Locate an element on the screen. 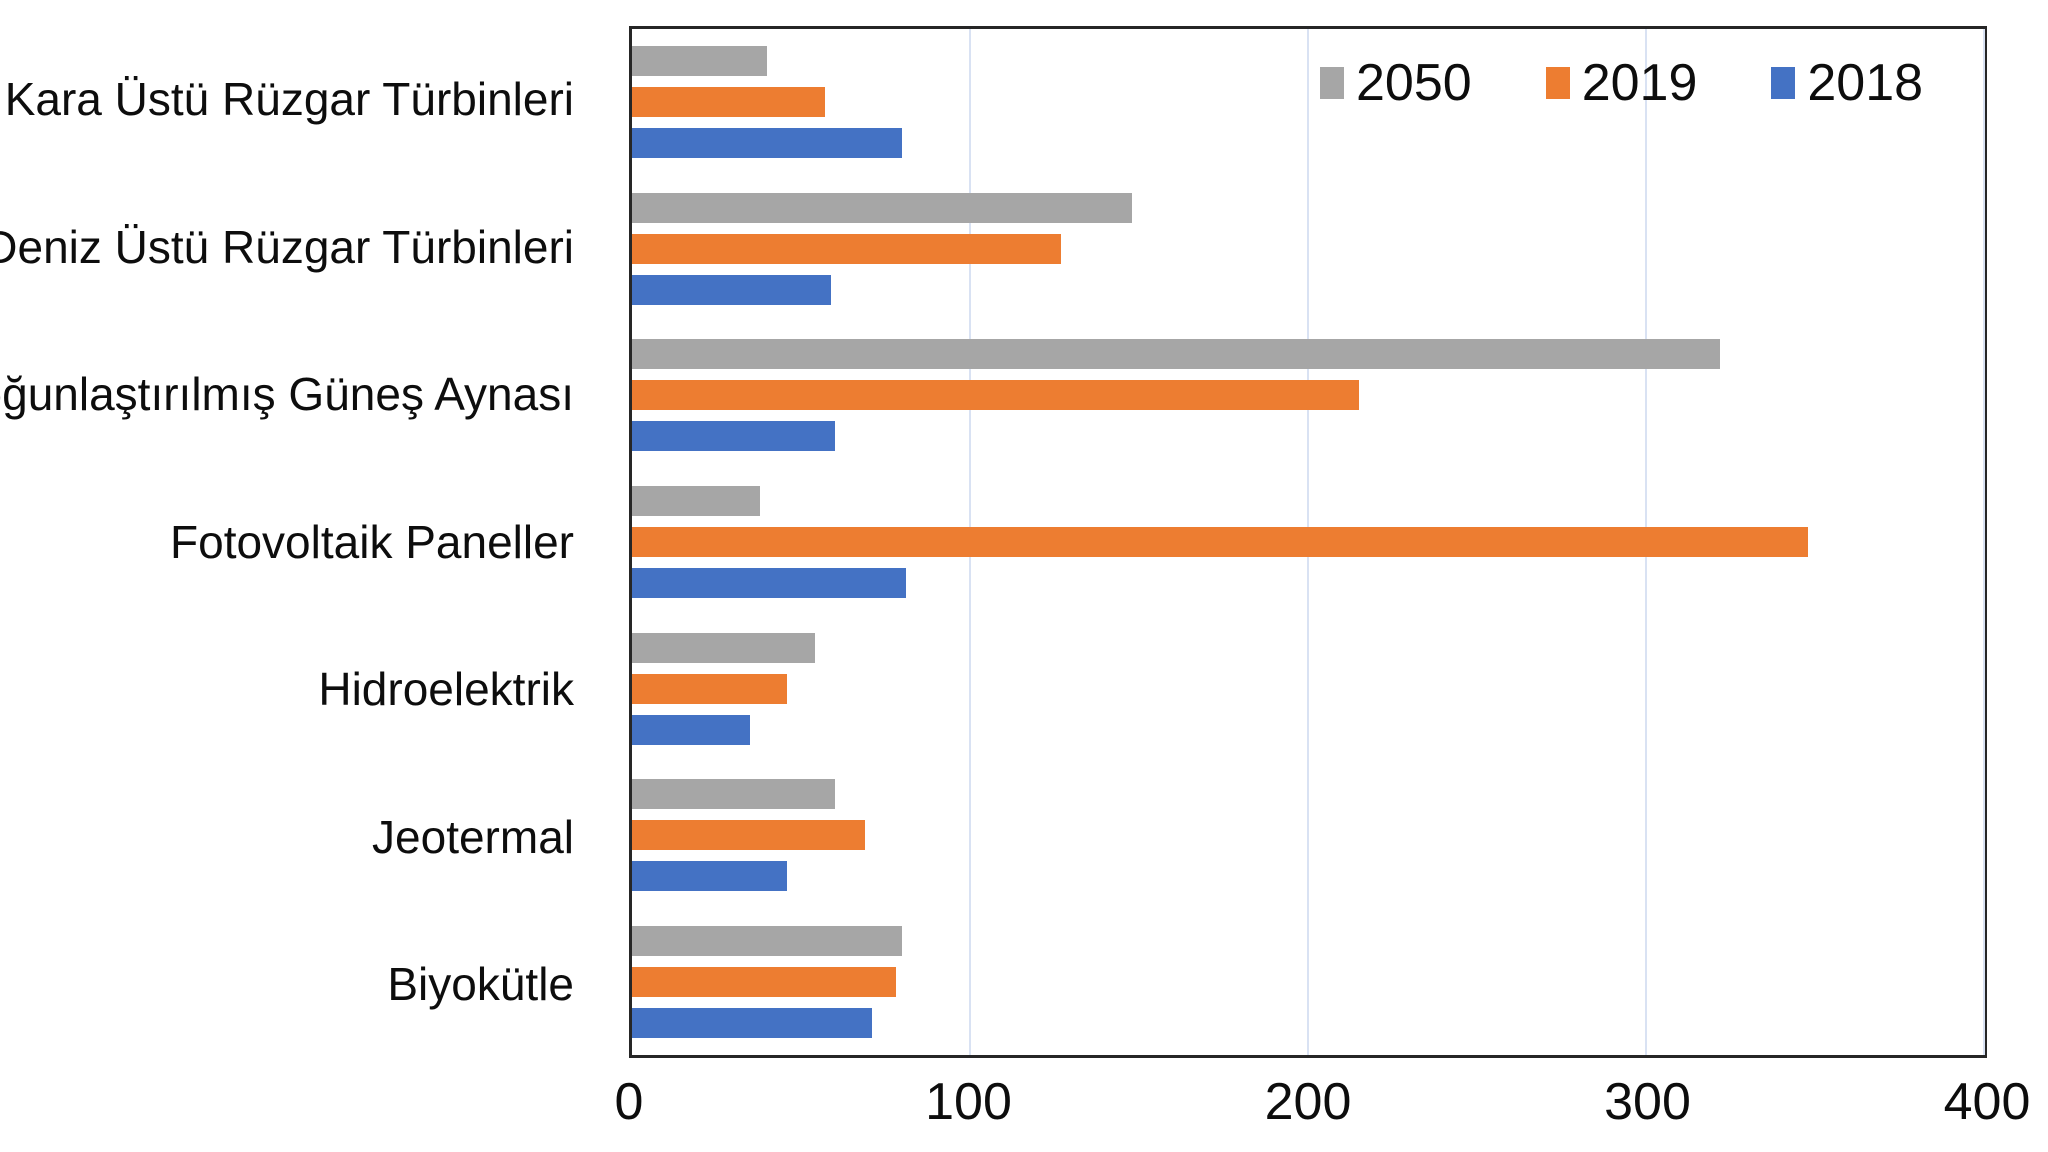  legend-item-2018: 2018 is located at coordinates (1847, 83).